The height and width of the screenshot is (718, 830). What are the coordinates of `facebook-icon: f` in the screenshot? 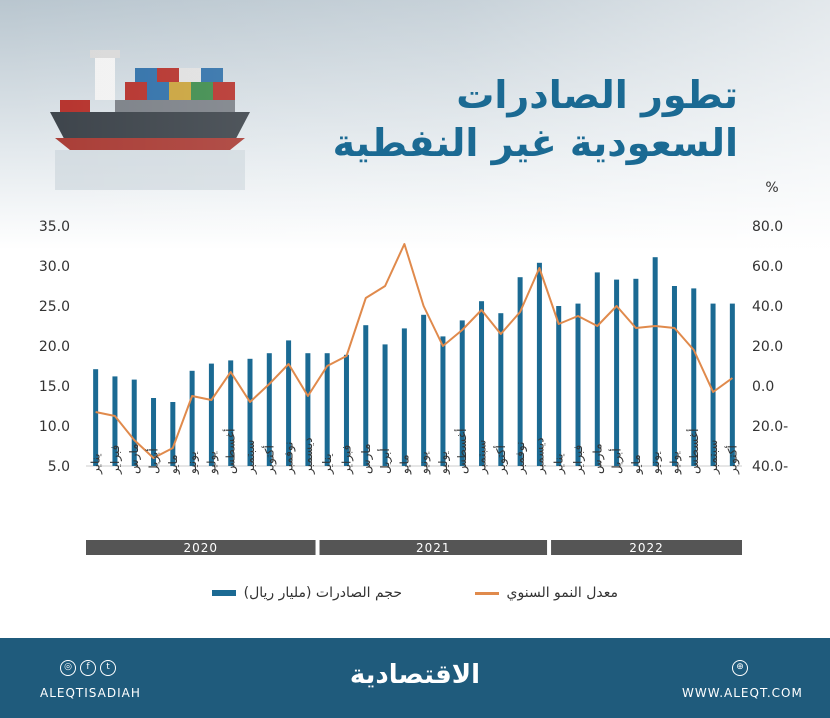 It's located at (88, 668).